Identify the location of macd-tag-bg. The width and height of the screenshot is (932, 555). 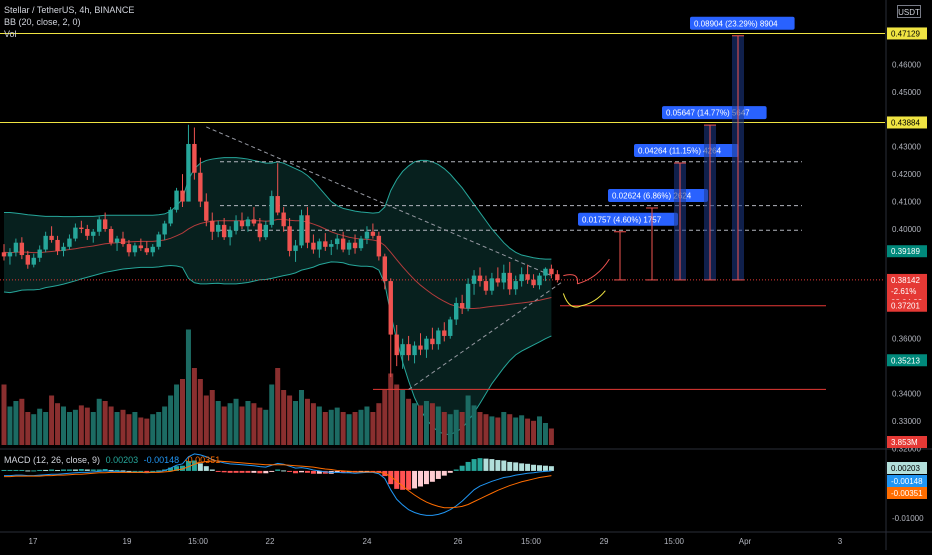
(907, 481).